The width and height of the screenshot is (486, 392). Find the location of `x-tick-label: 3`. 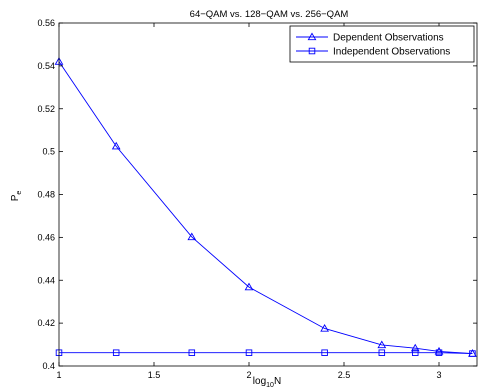

x-tick-label: 3 is located at coordinates (438, 375).